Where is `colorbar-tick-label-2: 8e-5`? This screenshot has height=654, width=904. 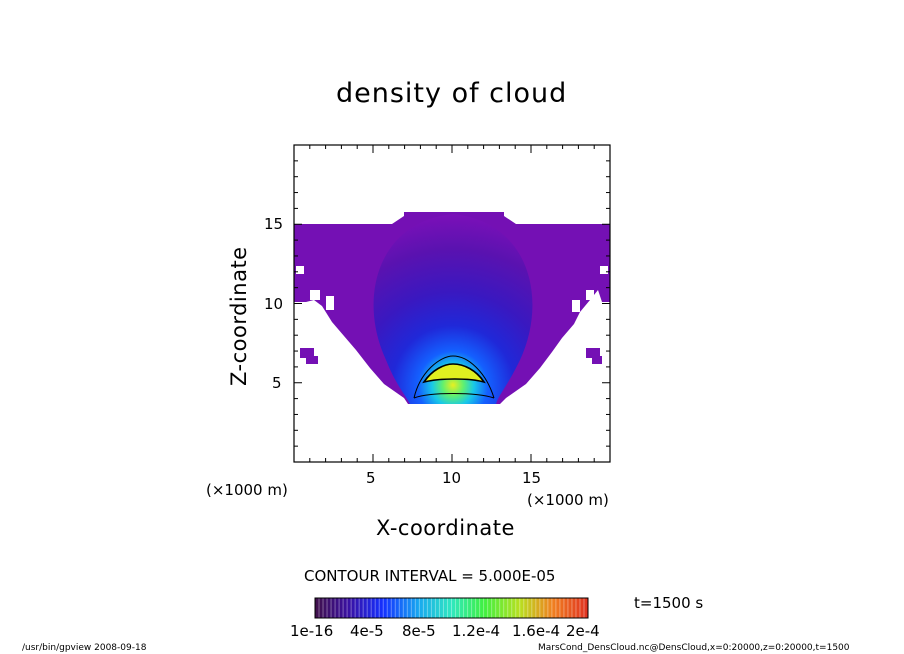
colorbar-tick-label-2: 8e-5 is located at coordinates (419, 631).